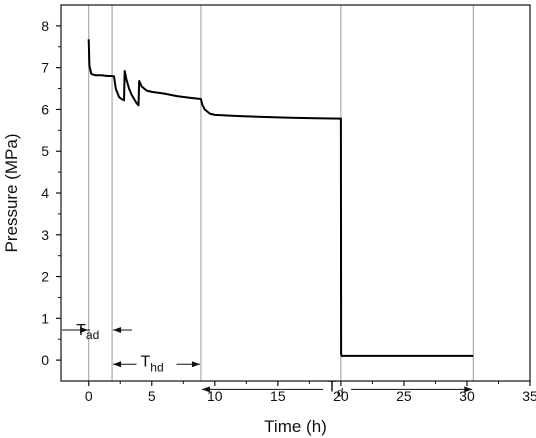 The image size is (536, 438). I want to click on x-tick-label: 30, so click(467, 396).